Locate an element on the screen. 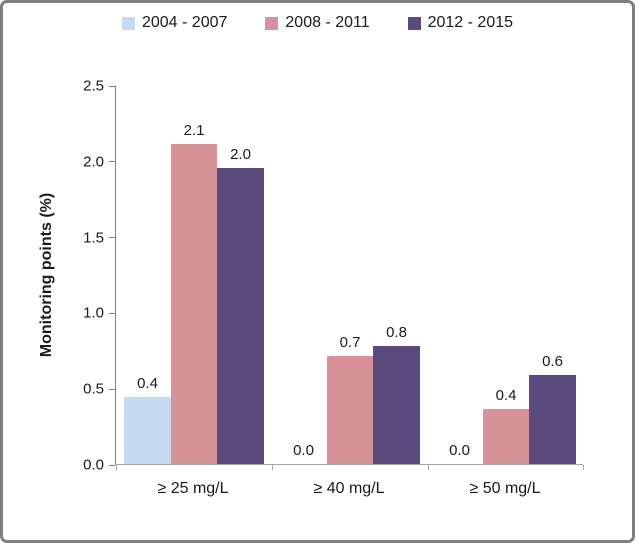 The width and height of the screenshot is (635, 543). bar-data-label: 0.8 is located at coordinates (396, 332).